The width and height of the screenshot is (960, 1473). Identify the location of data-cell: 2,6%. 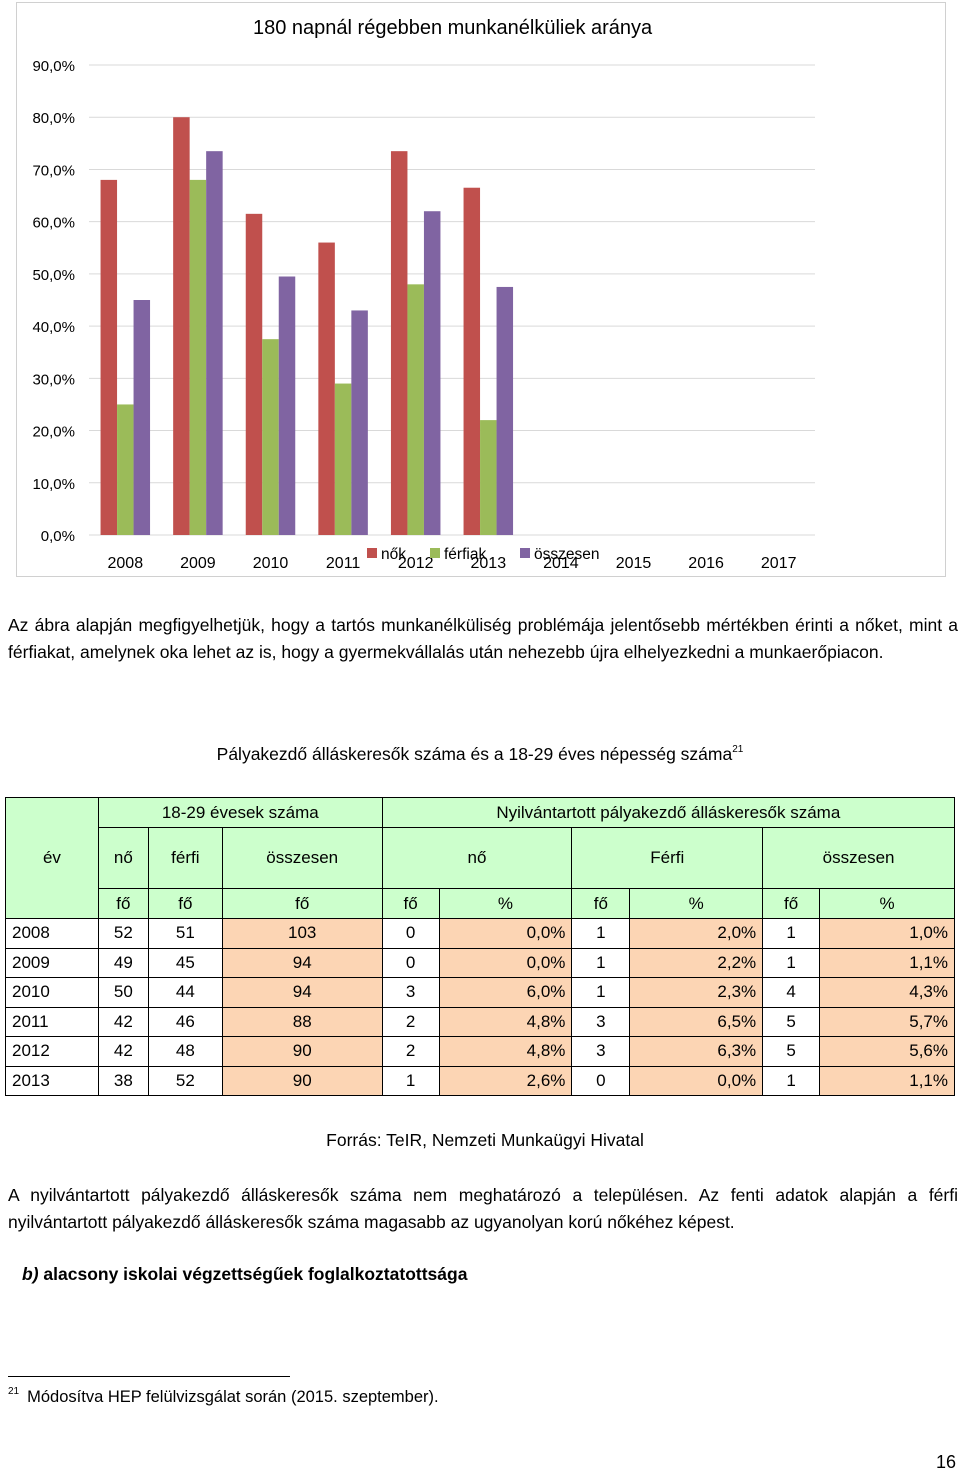
(505, 1080).